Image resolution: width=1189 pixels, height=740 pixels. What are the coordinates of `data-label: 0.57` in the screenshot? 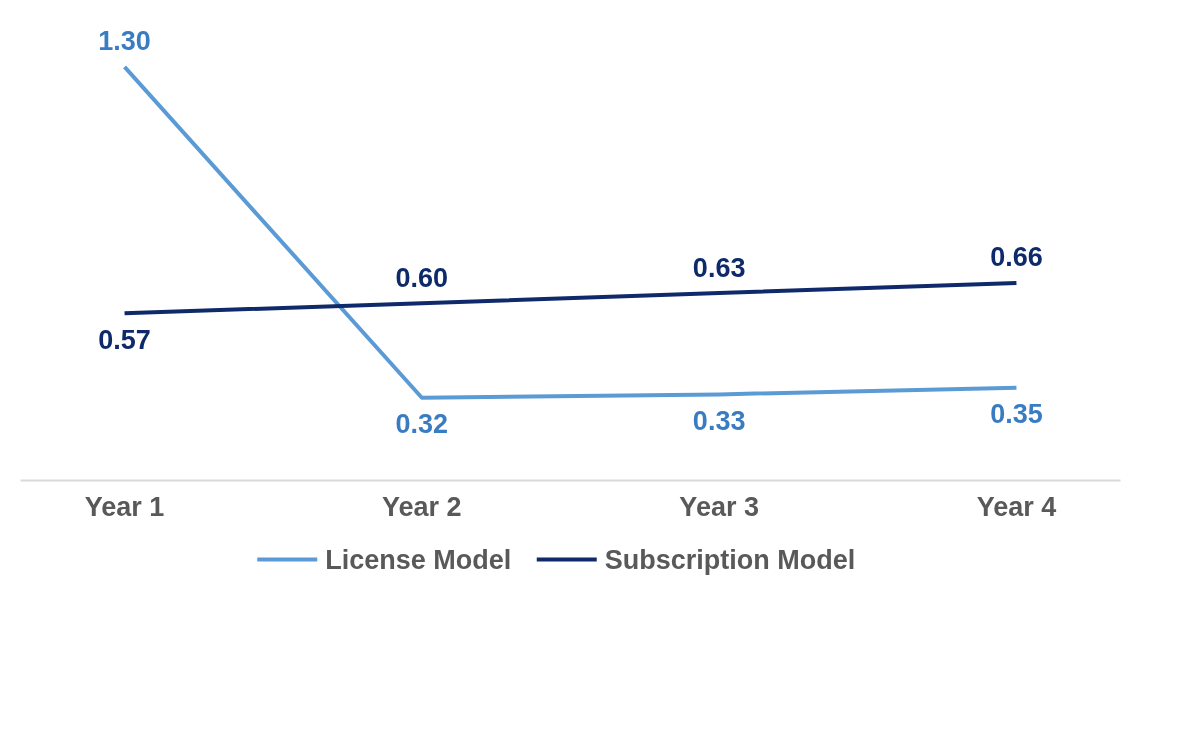 It's located at (124, 339).